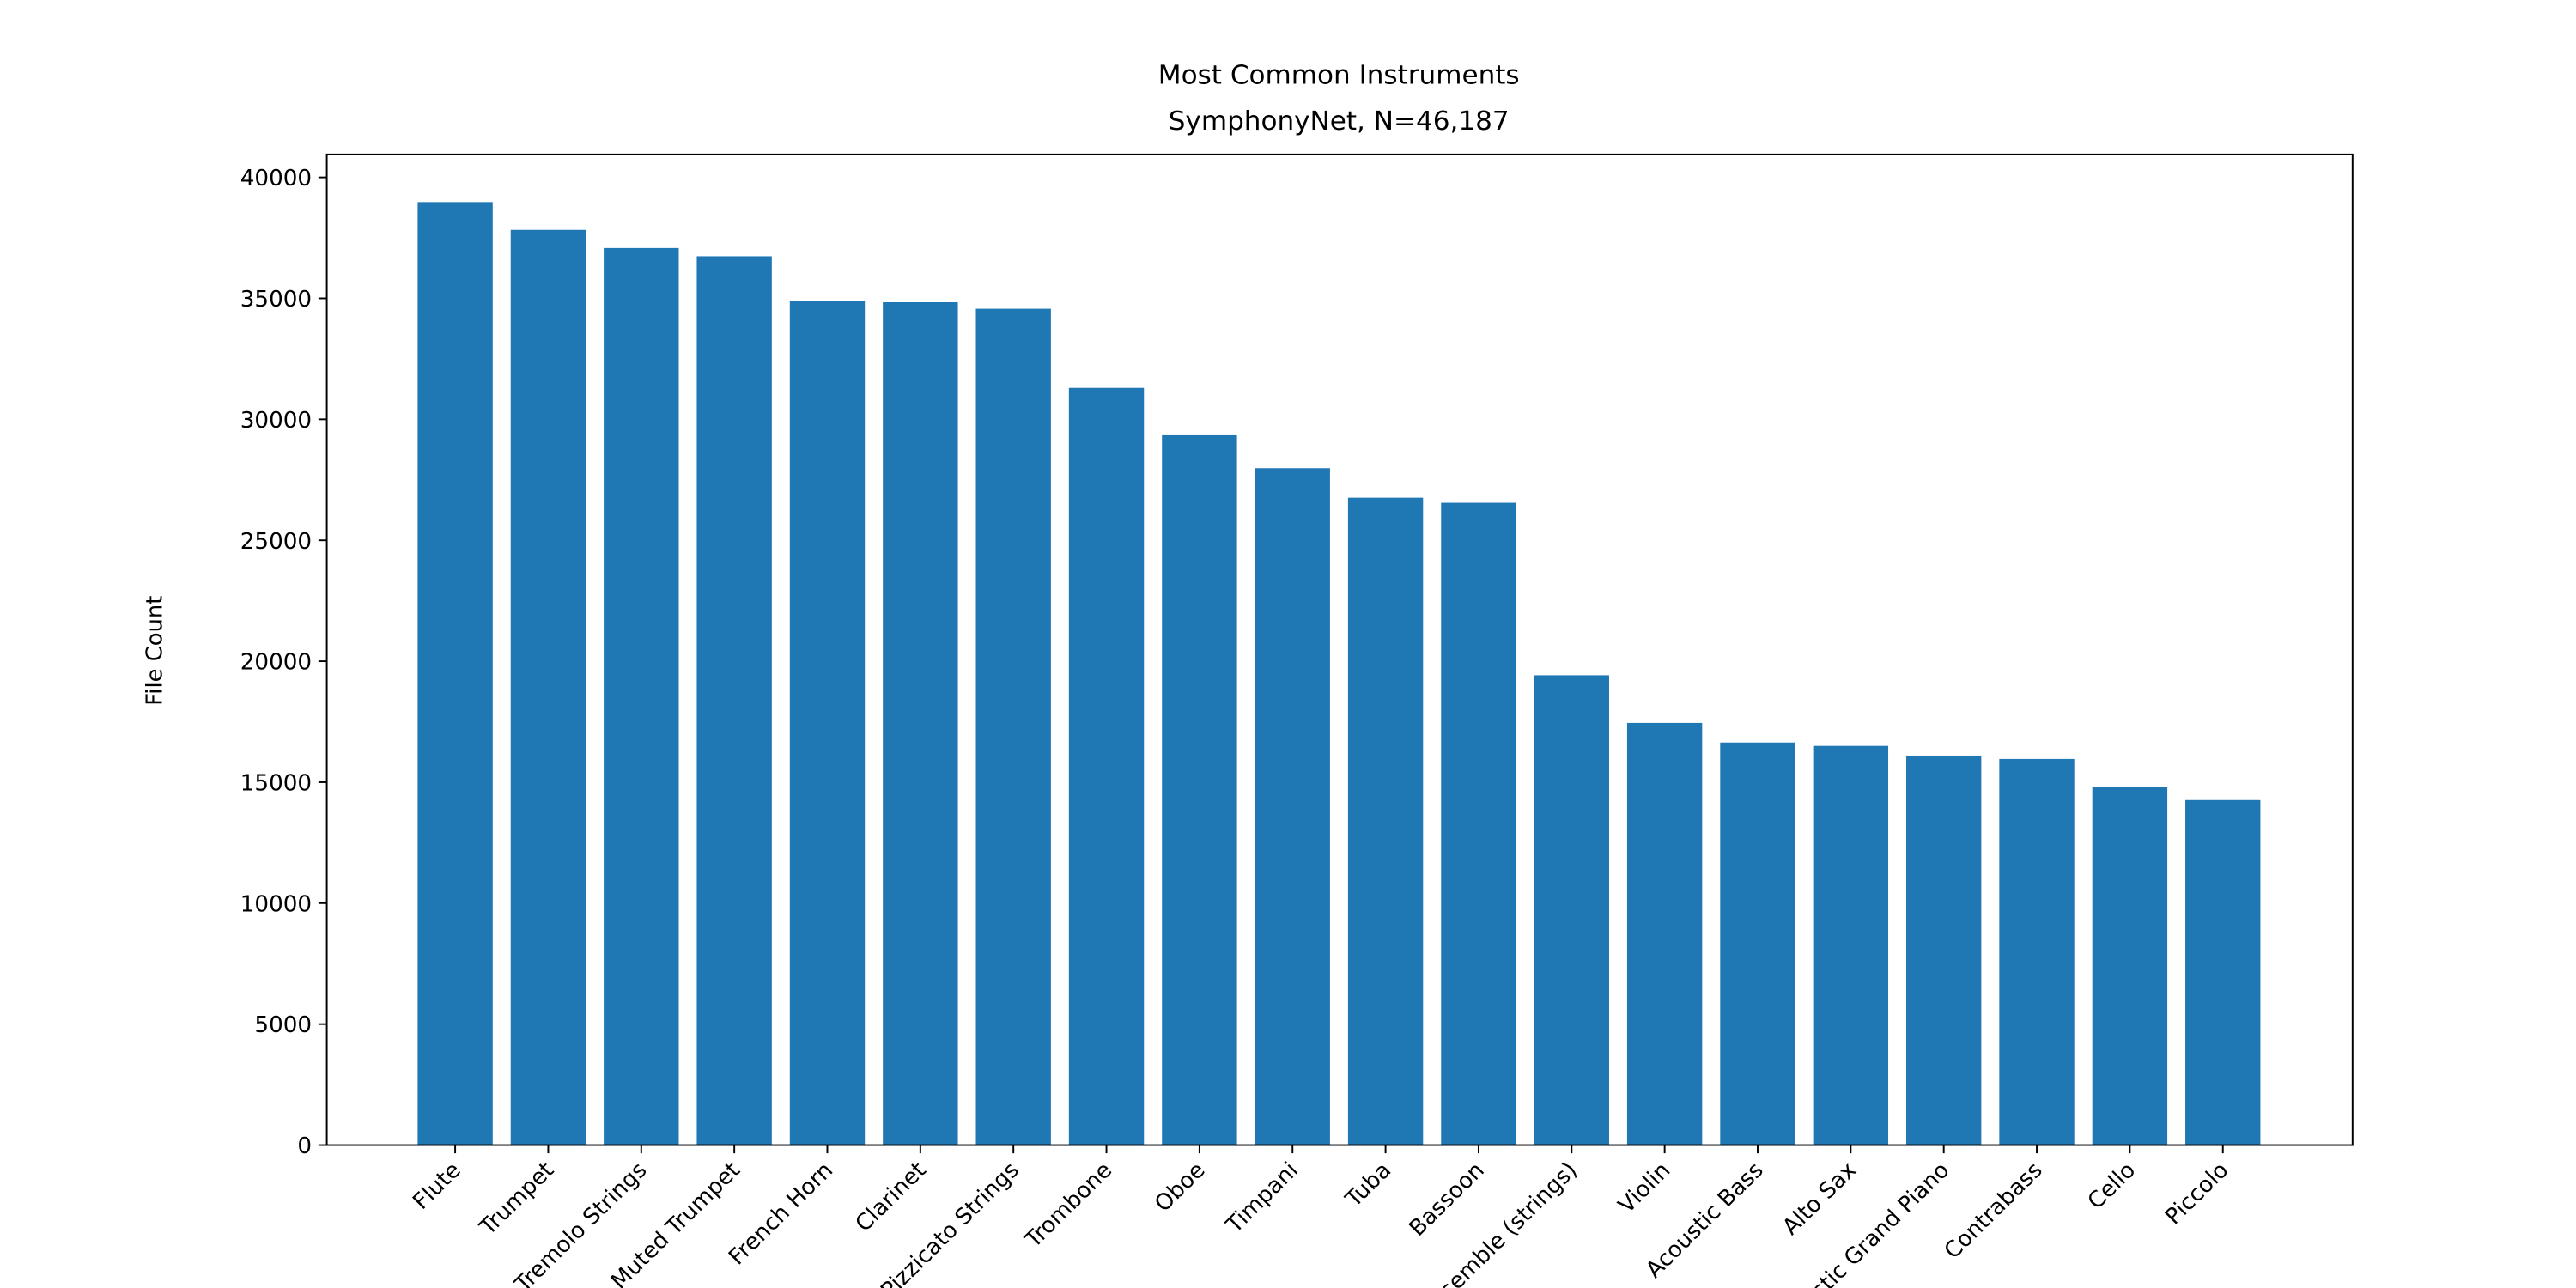 This screenshot has height=1288, width=2576. I want to click on x-tick-label: Violin, so click(1644, 1188).